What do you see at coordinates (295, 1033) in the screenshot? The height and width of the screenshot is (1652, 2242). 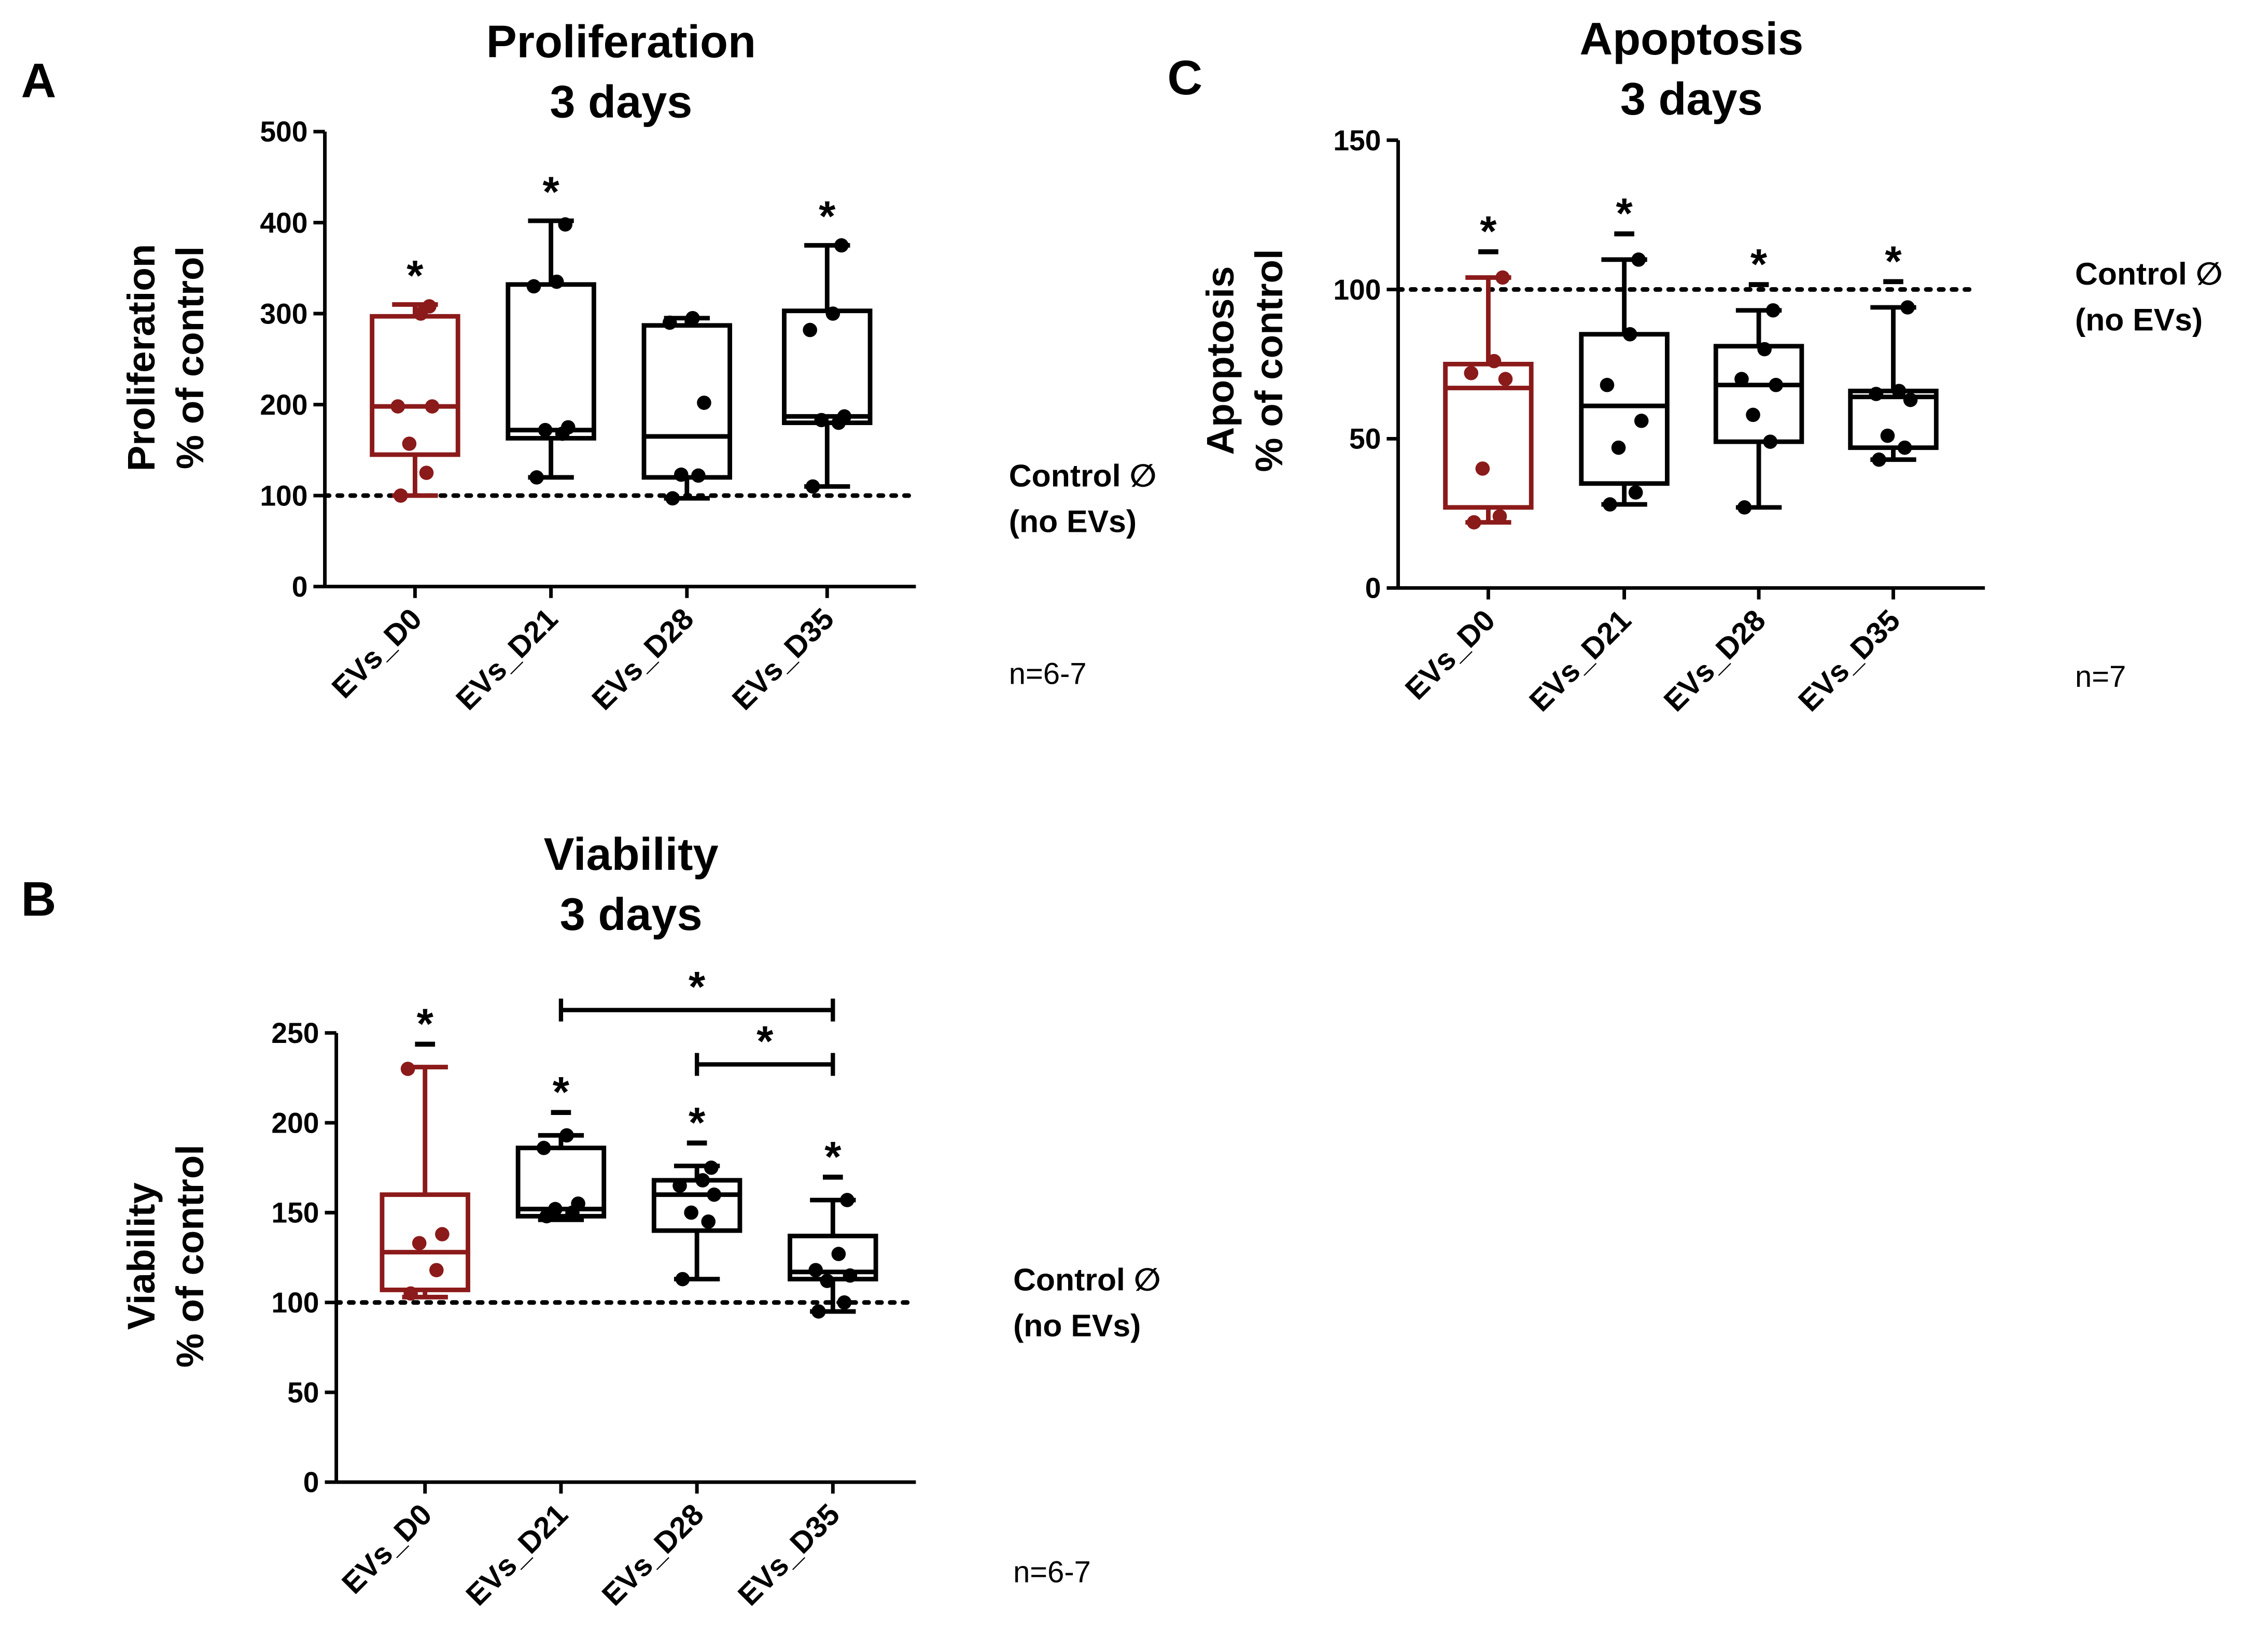 I see `y-tick-label: 250` at bounding box center [295, 1033].